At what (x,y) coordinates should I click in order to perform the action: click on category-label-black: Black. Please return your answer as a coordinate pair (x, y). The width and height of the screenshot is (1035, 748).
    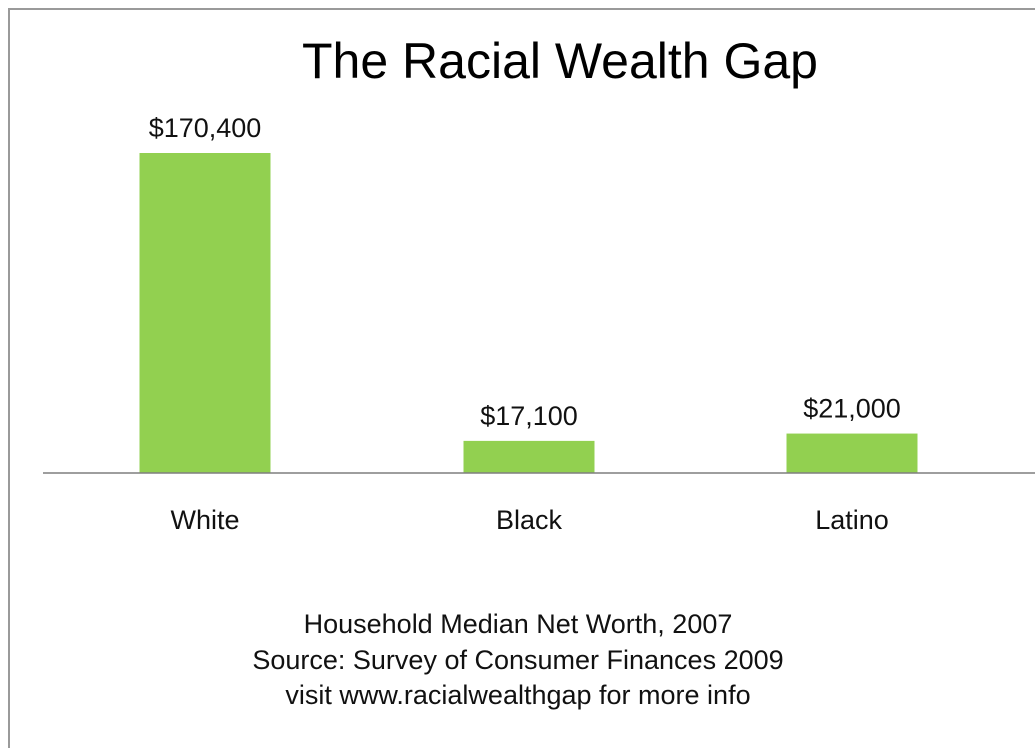
    Looking at the image, I should click on (529, 520).